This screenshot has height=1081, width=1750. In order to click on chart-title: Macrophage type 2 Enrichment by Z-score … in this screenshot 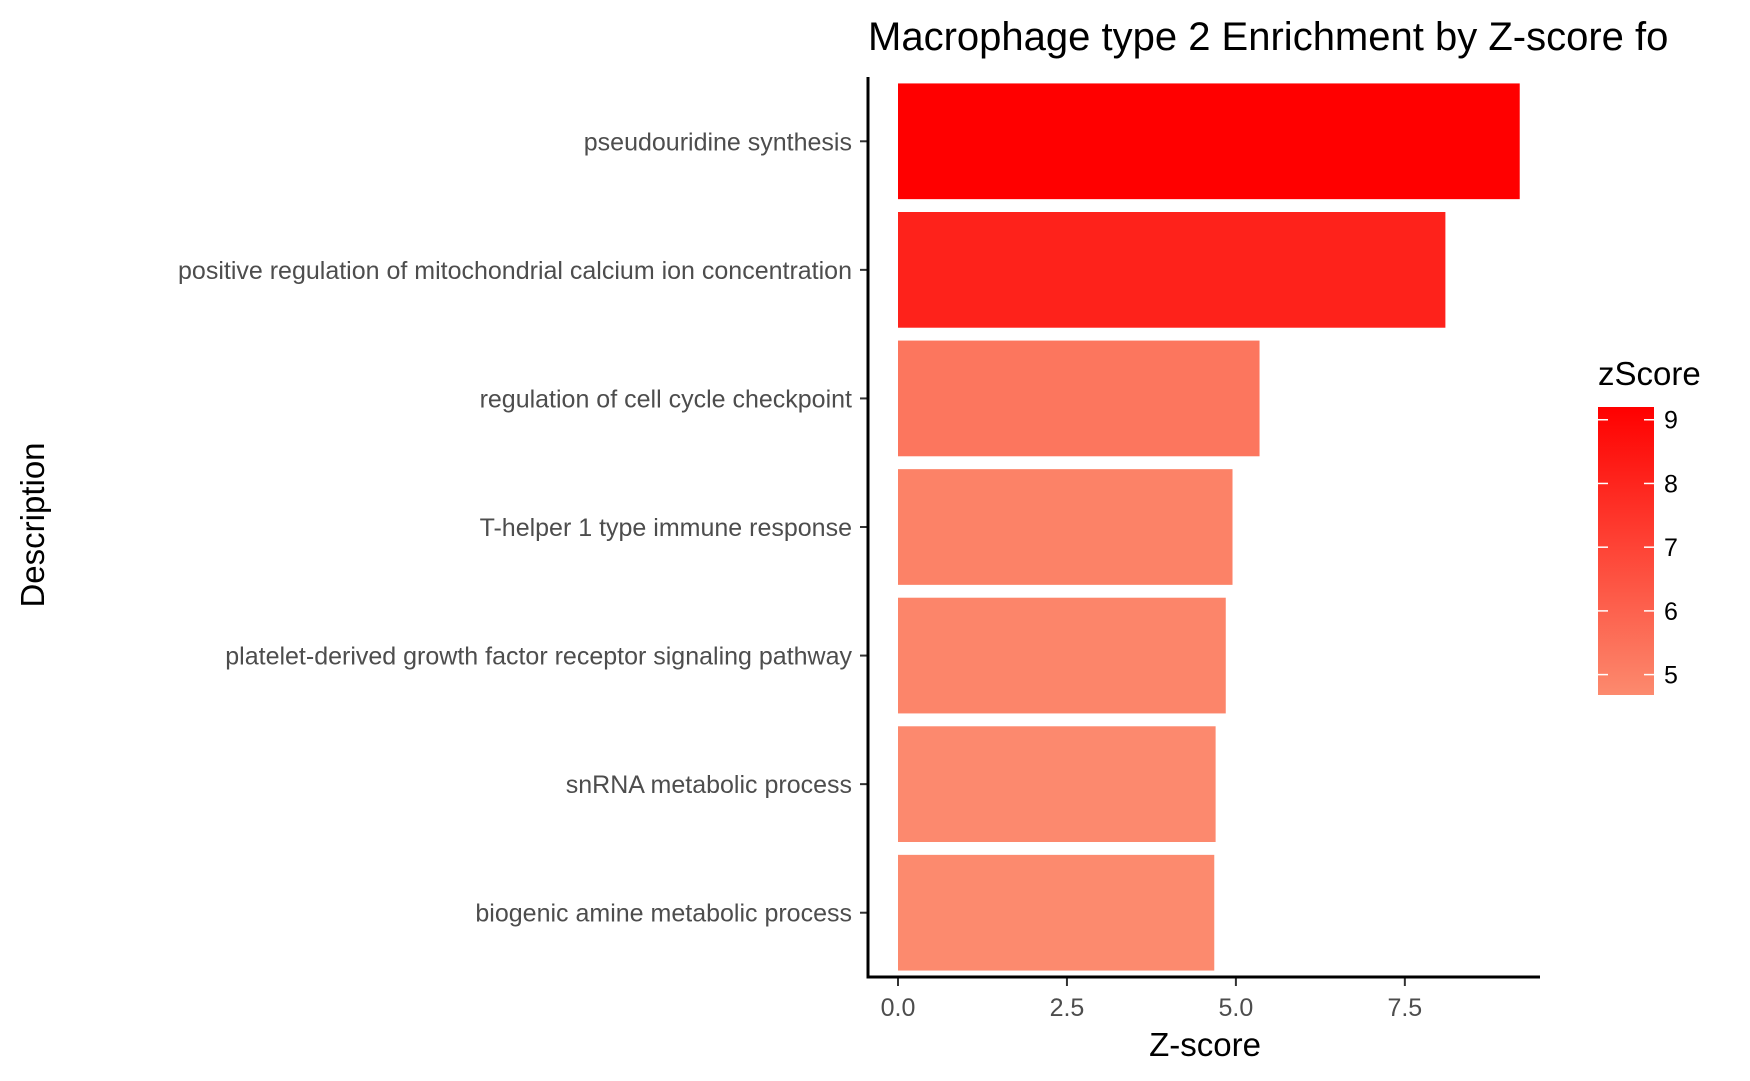, I will do `click(1268, 37)`.